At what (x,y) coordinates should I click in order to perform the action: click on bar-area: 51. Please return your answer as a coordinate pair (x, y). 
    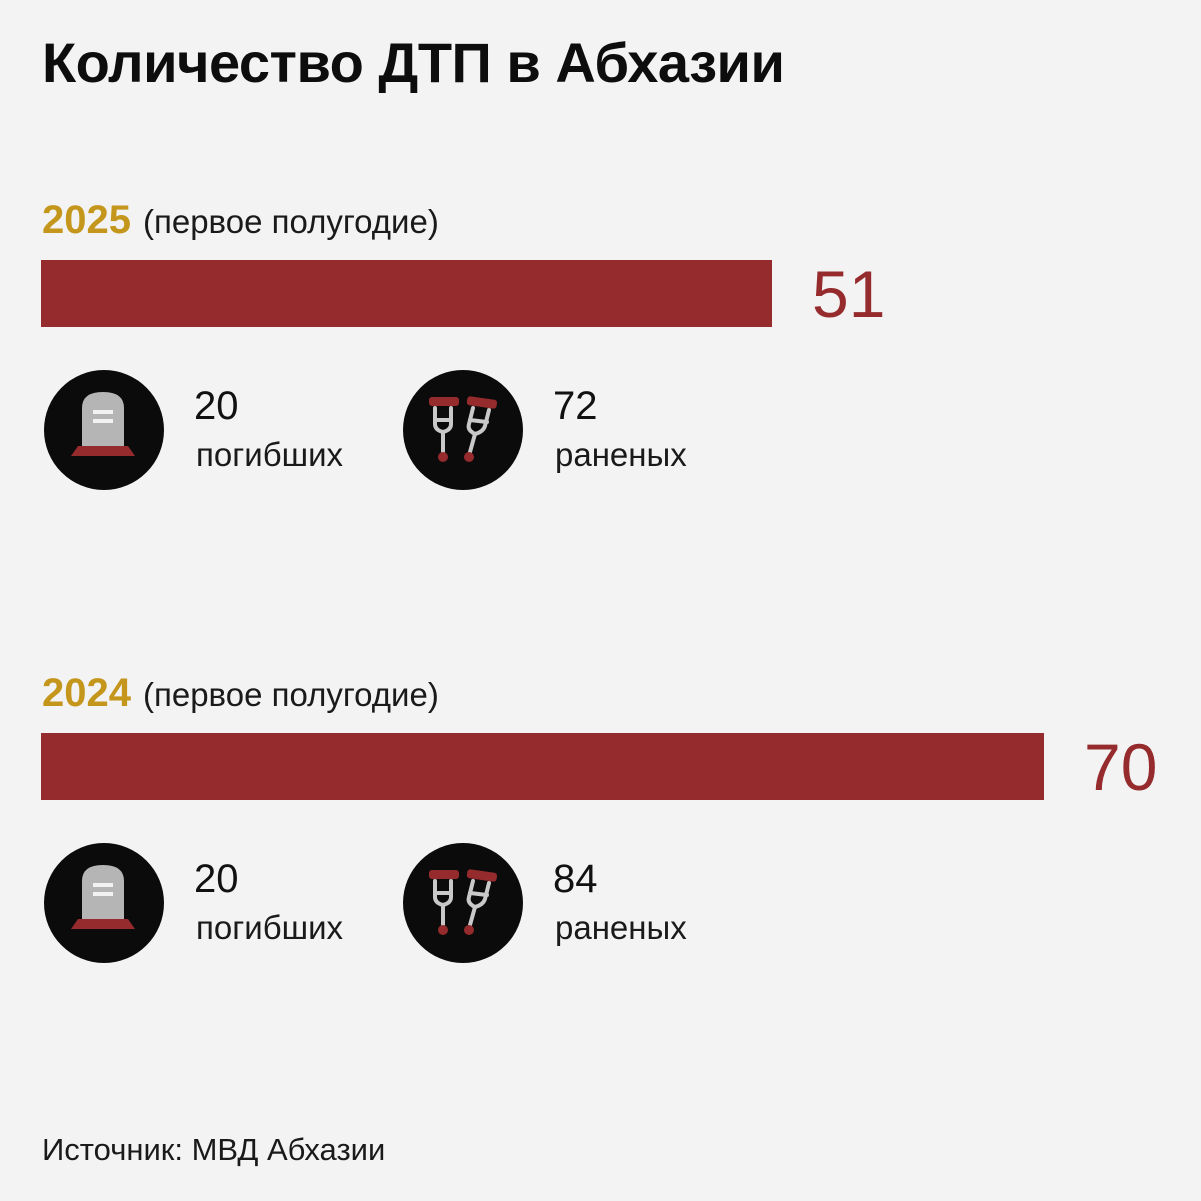
    Looking at the image, I should click on (621, 294).